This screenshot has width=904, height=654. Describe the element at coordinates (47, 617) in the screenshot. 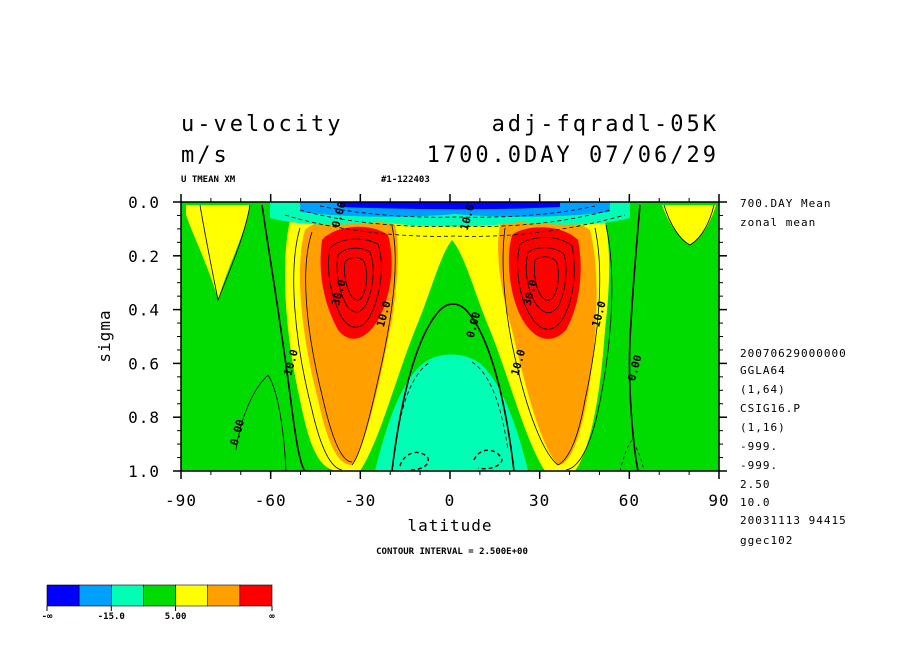

I see `legend-label: -∞` at that location.